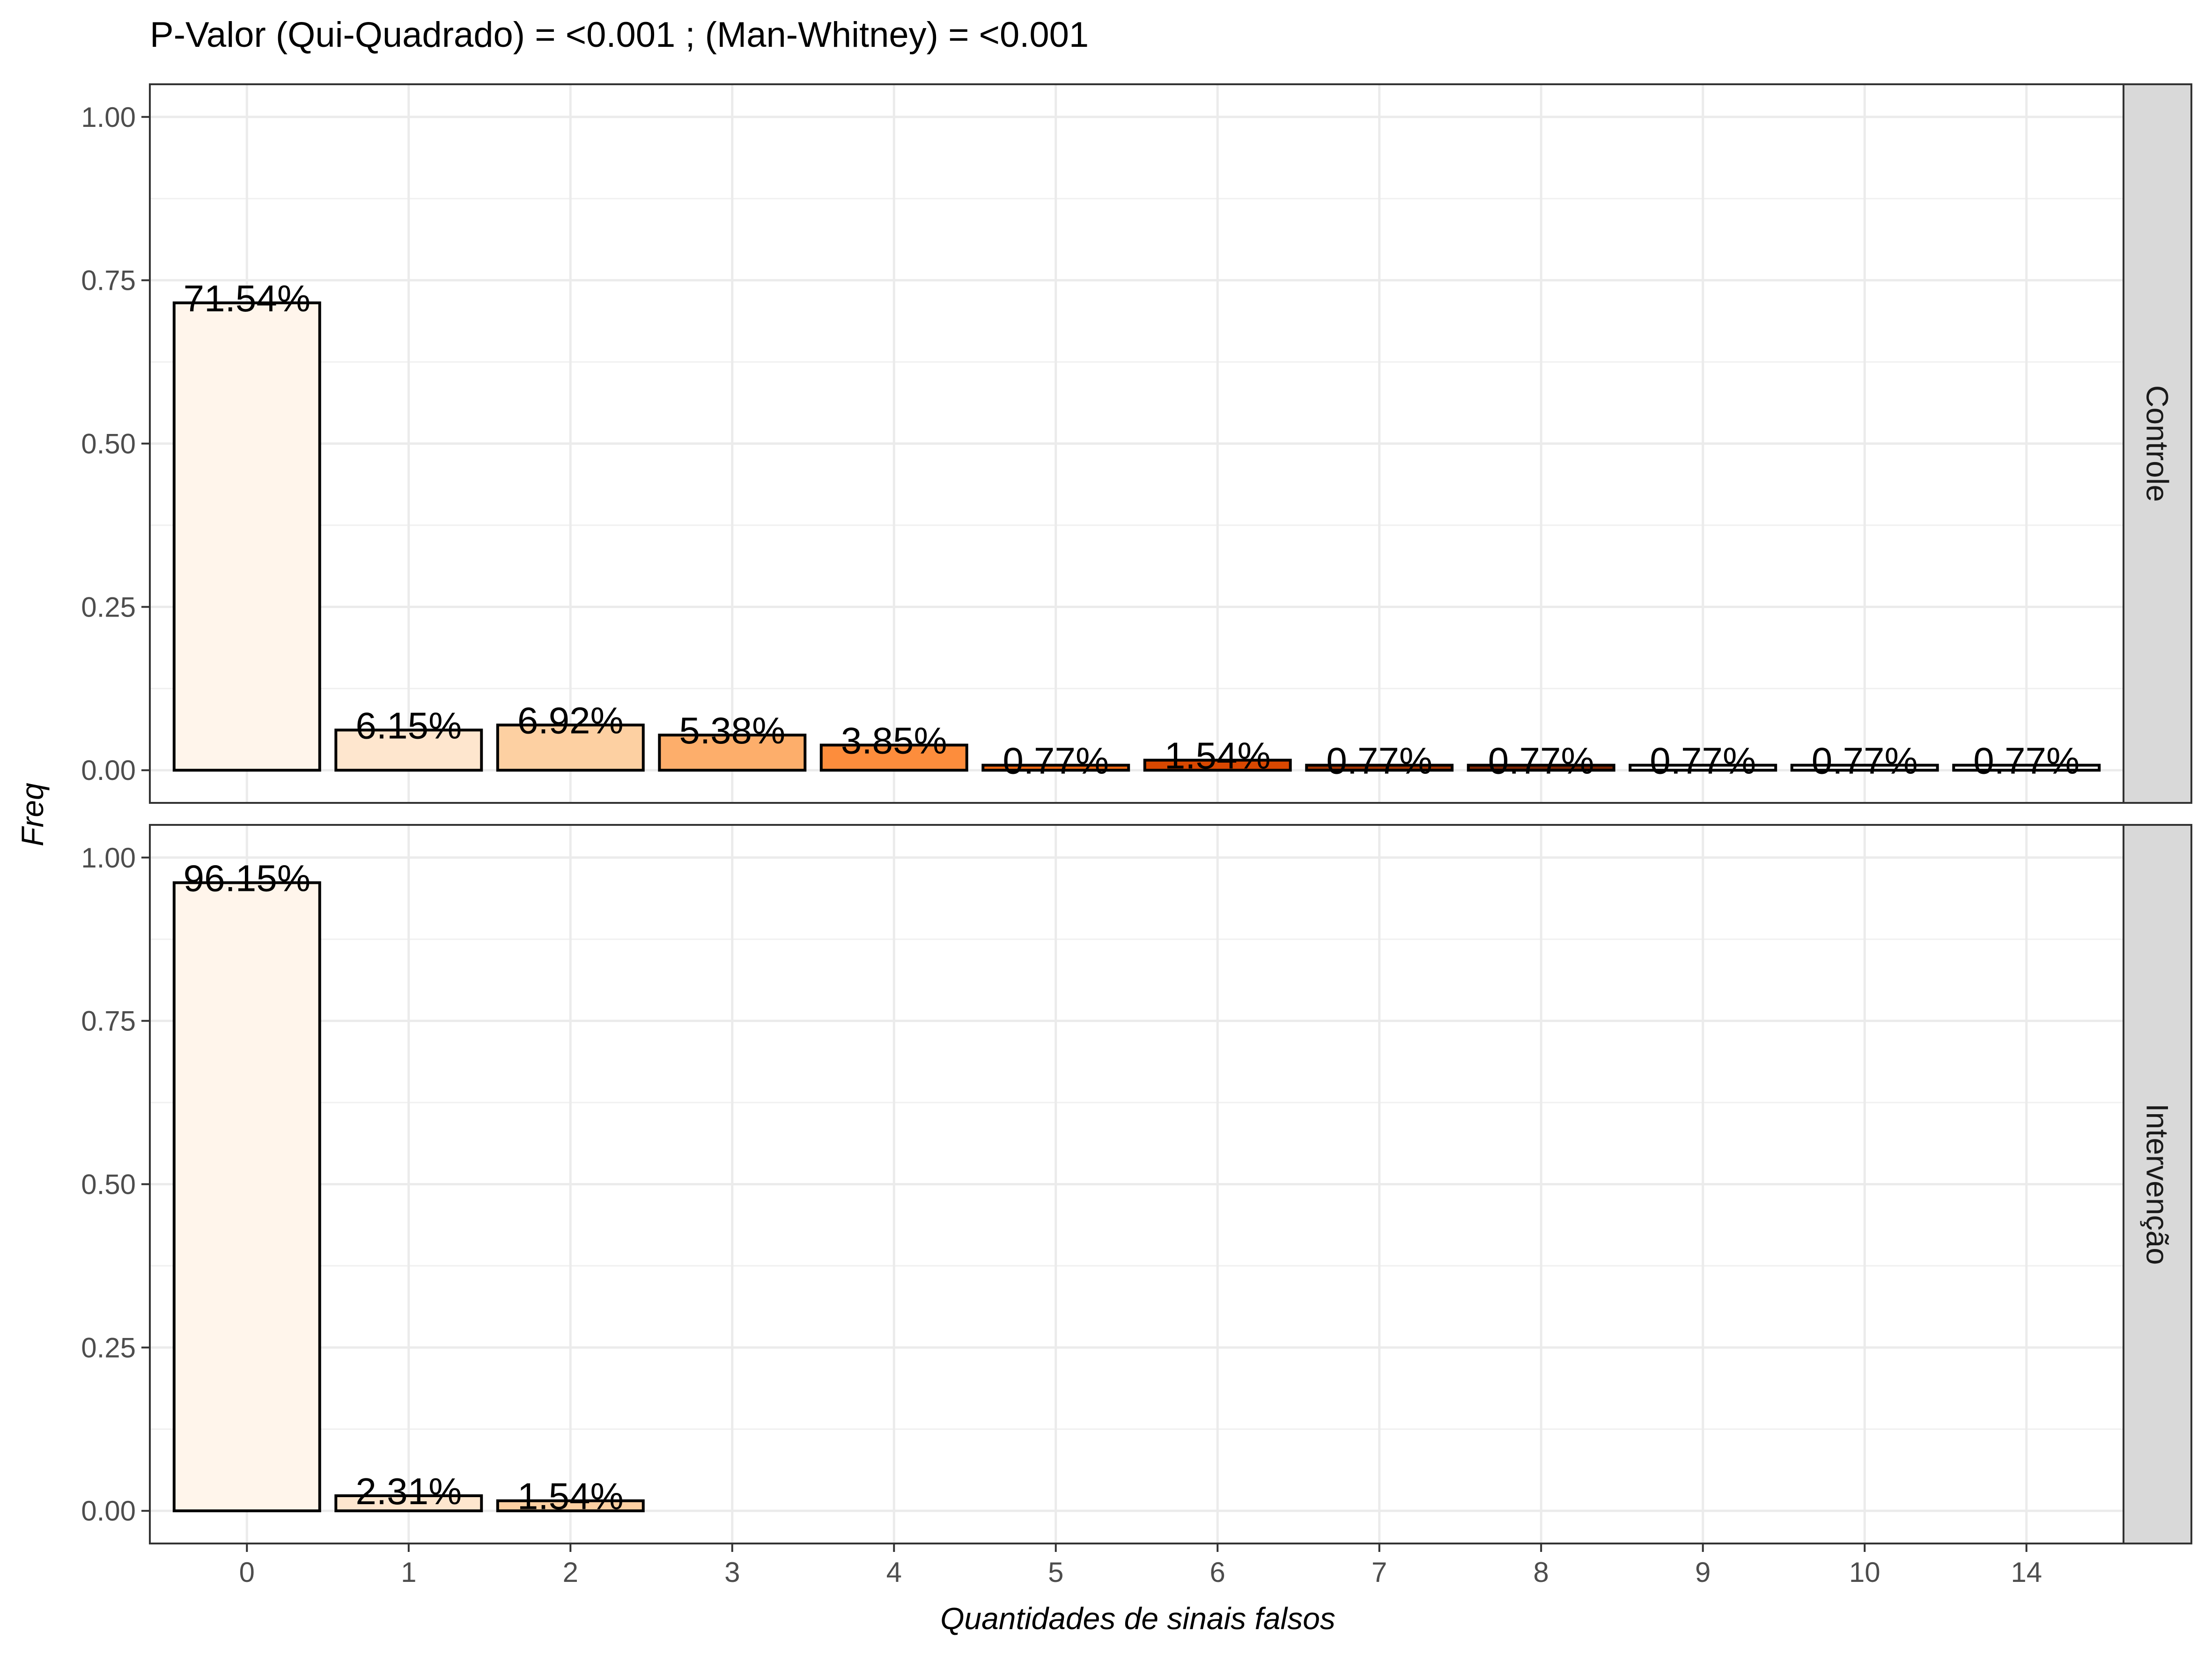 The width and height of the screenshot is (2212, 1661). I want to click on bar-intervenção-0, so click(246, 1197).